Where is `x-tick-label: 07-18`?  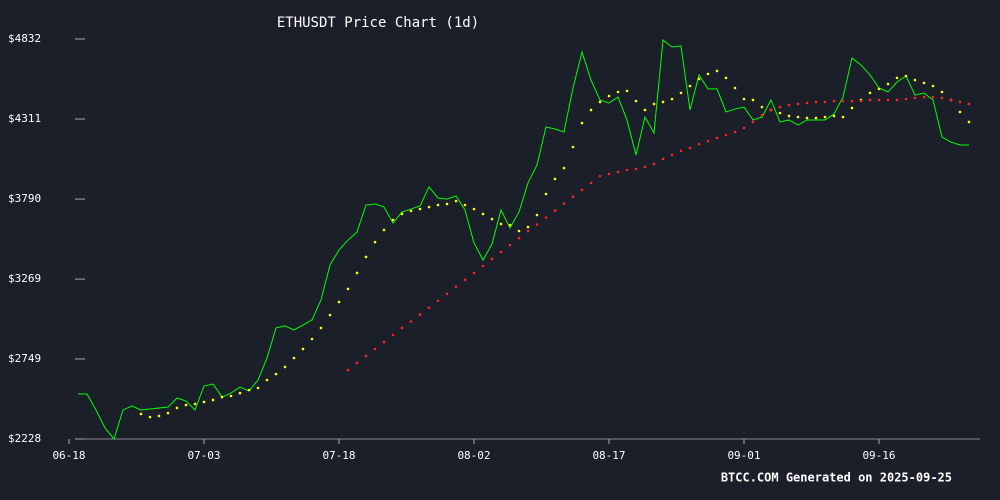 x-tick-label: 07-18 is located at coordinates (338, 455).